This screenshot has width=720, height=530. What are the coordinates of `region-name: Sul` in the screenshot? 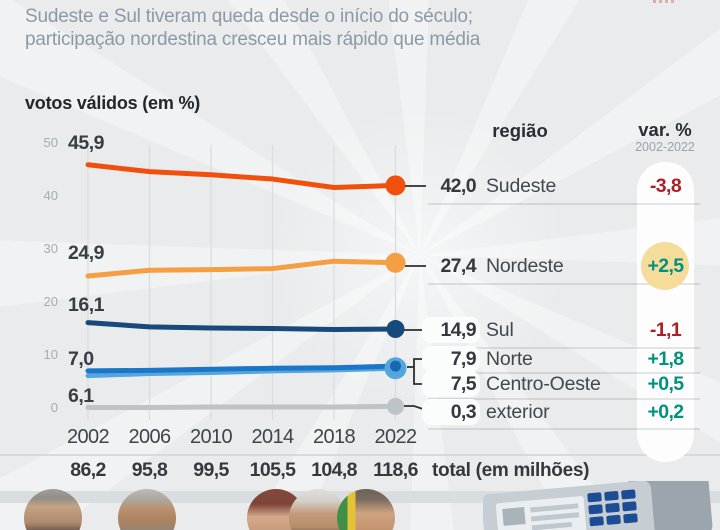 It's located at (500, 330).